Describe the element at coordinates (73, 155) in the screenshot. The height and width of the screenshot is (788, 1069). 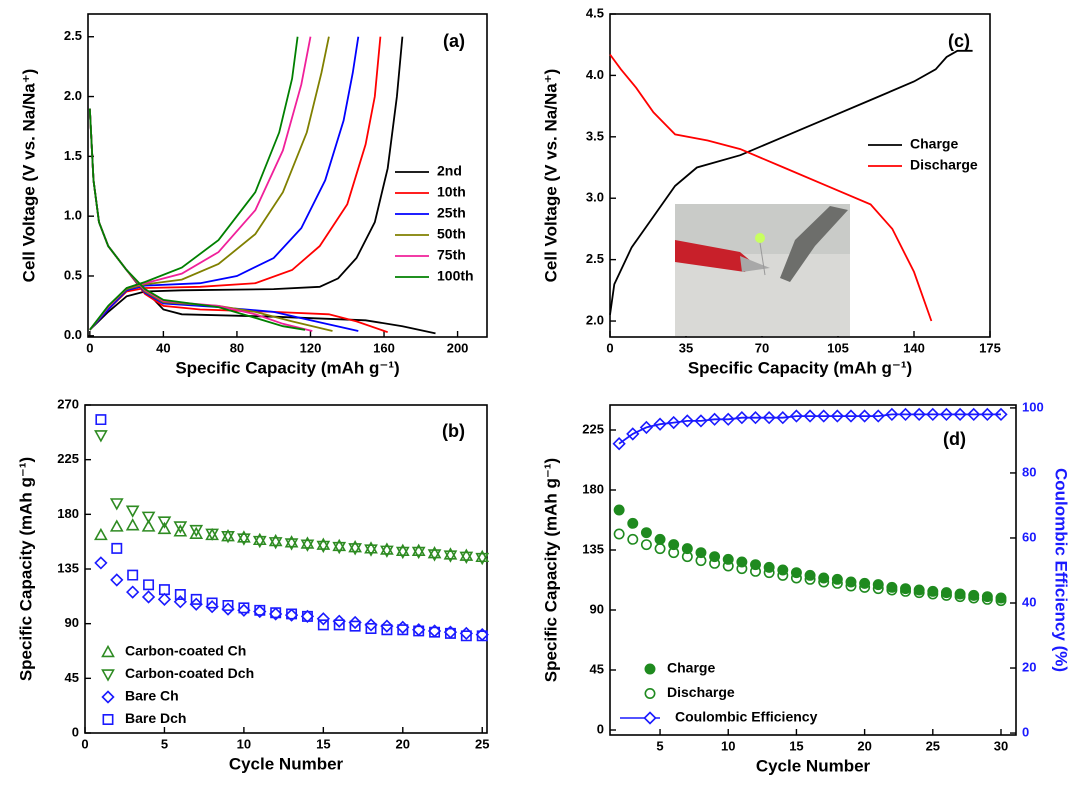
I see `y-tick-label: 1.5` at that location.